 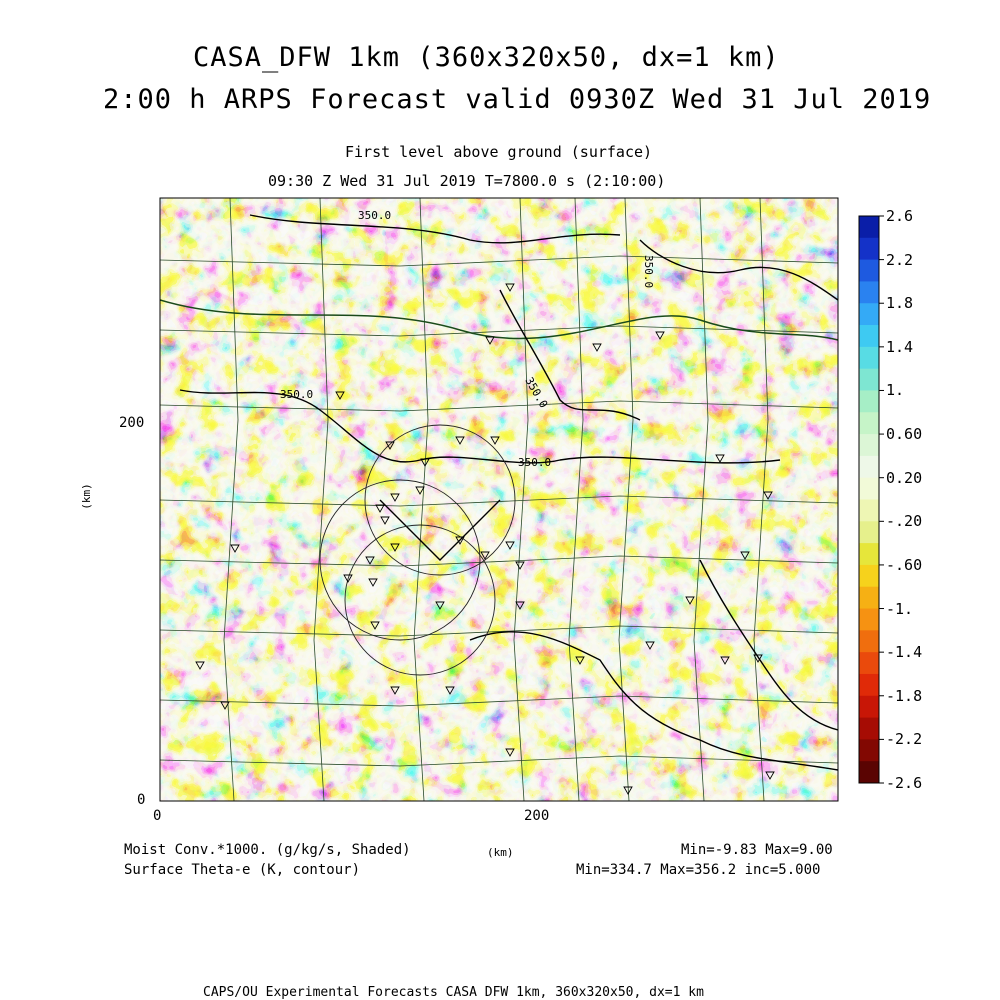 I want to click on x-tick-0: 0, so click(x=157, y=816).